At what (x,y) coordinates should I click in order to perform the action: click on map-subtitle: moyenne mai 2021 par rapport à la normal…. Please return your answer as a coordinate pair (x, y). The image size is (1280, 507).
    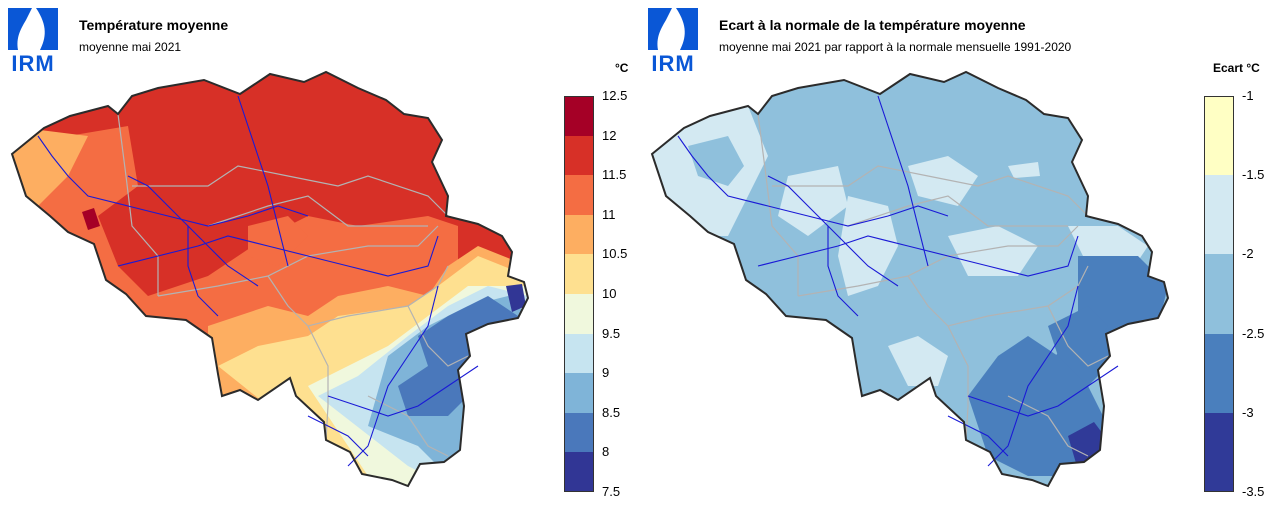
    Looking at the image, I should click on (895, 47).